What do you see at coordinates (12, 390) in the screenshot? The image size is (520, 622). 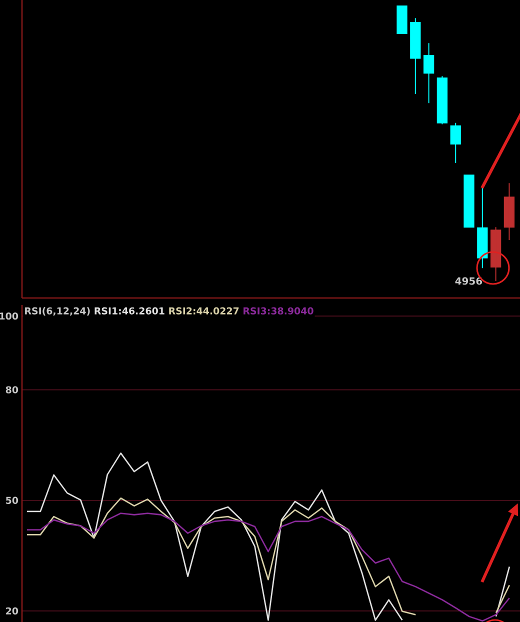 I see `y-tick-label: 80` at bounding box center [12, 390].